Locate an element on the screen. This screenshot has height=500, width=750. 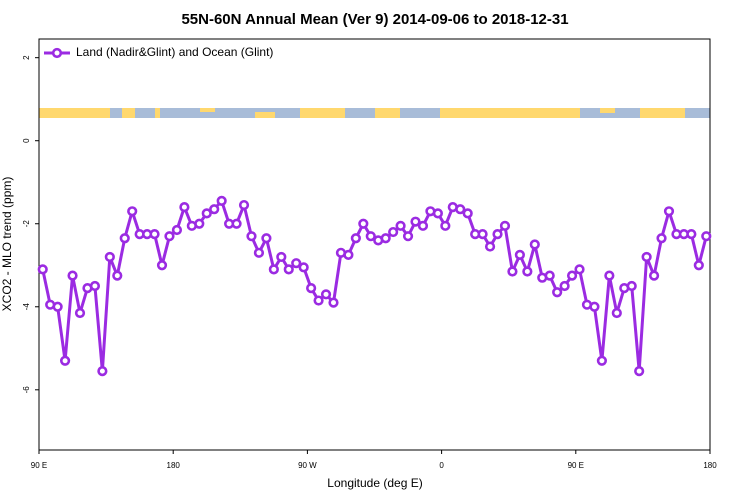
legend-label: Land (Nadir&Glint) and Ocean (Glint) is located at coordinates (174, 52).